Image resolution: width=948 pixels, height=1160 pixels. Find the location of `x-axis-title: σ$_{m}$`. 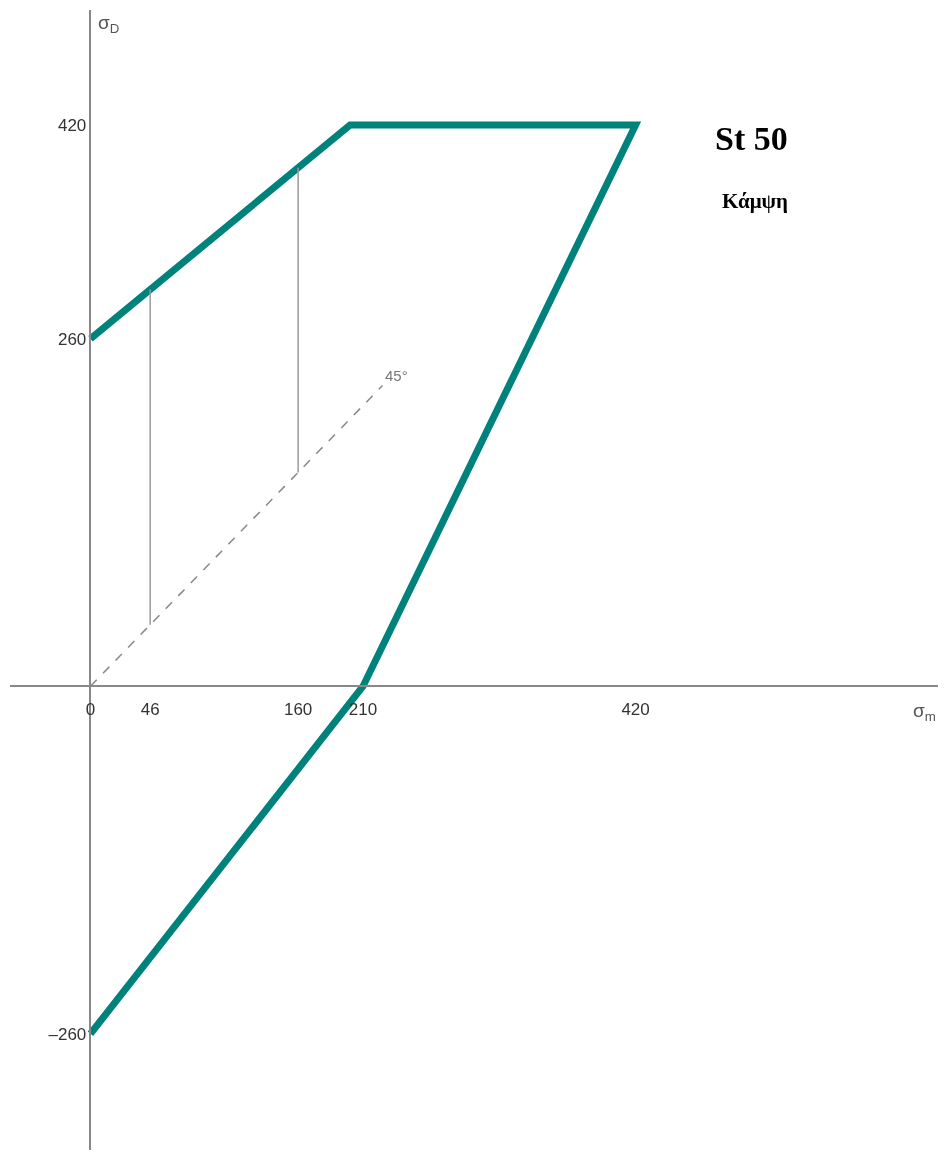

x-axis-title: σ$_{m}$ is located at coordinates (924, 712).